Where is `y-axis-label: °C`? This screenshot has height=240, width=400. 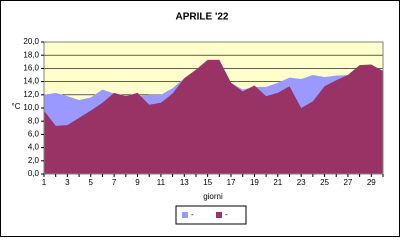
y-axis-label: °C is located at coordinates (16, 106).